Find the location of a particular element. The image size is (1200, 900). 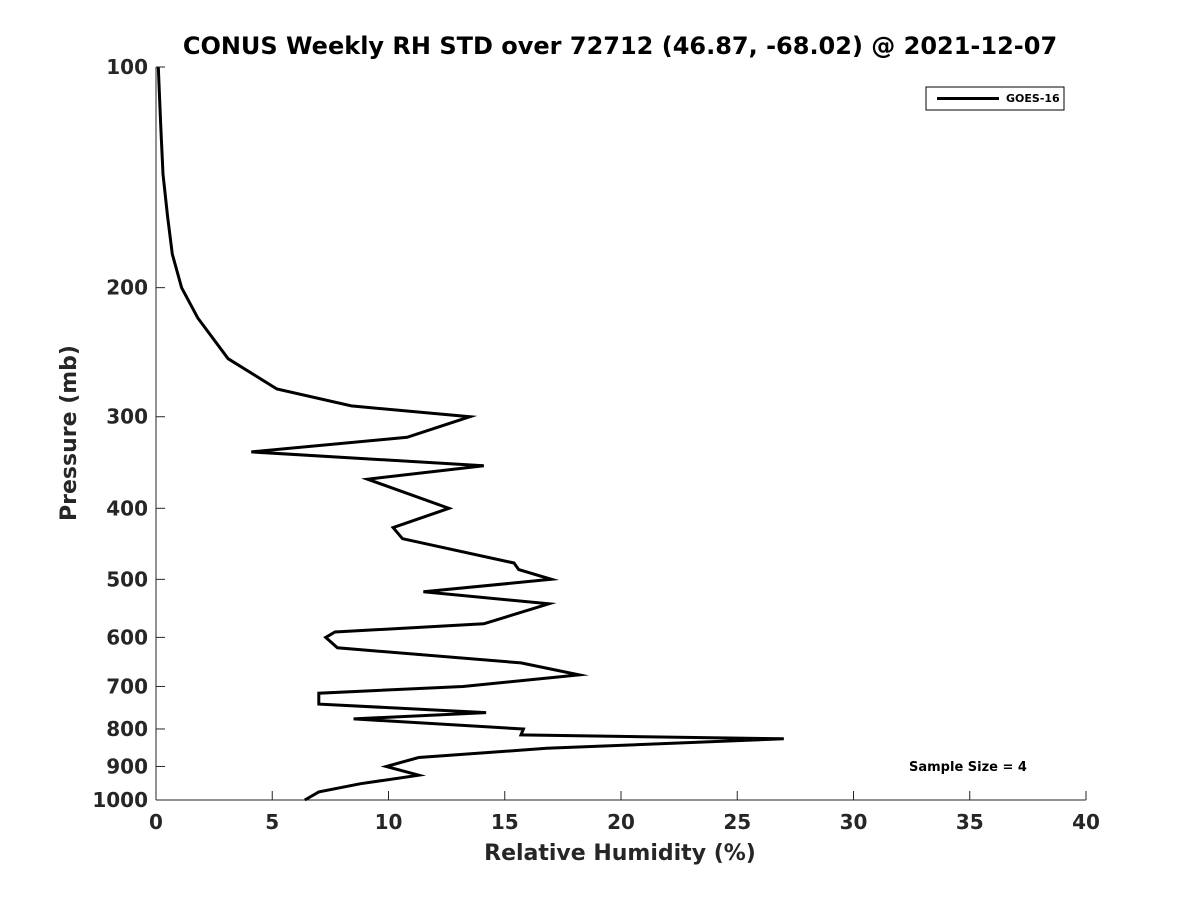

y-tick-label: 200 is located at coordinates (127, 288).